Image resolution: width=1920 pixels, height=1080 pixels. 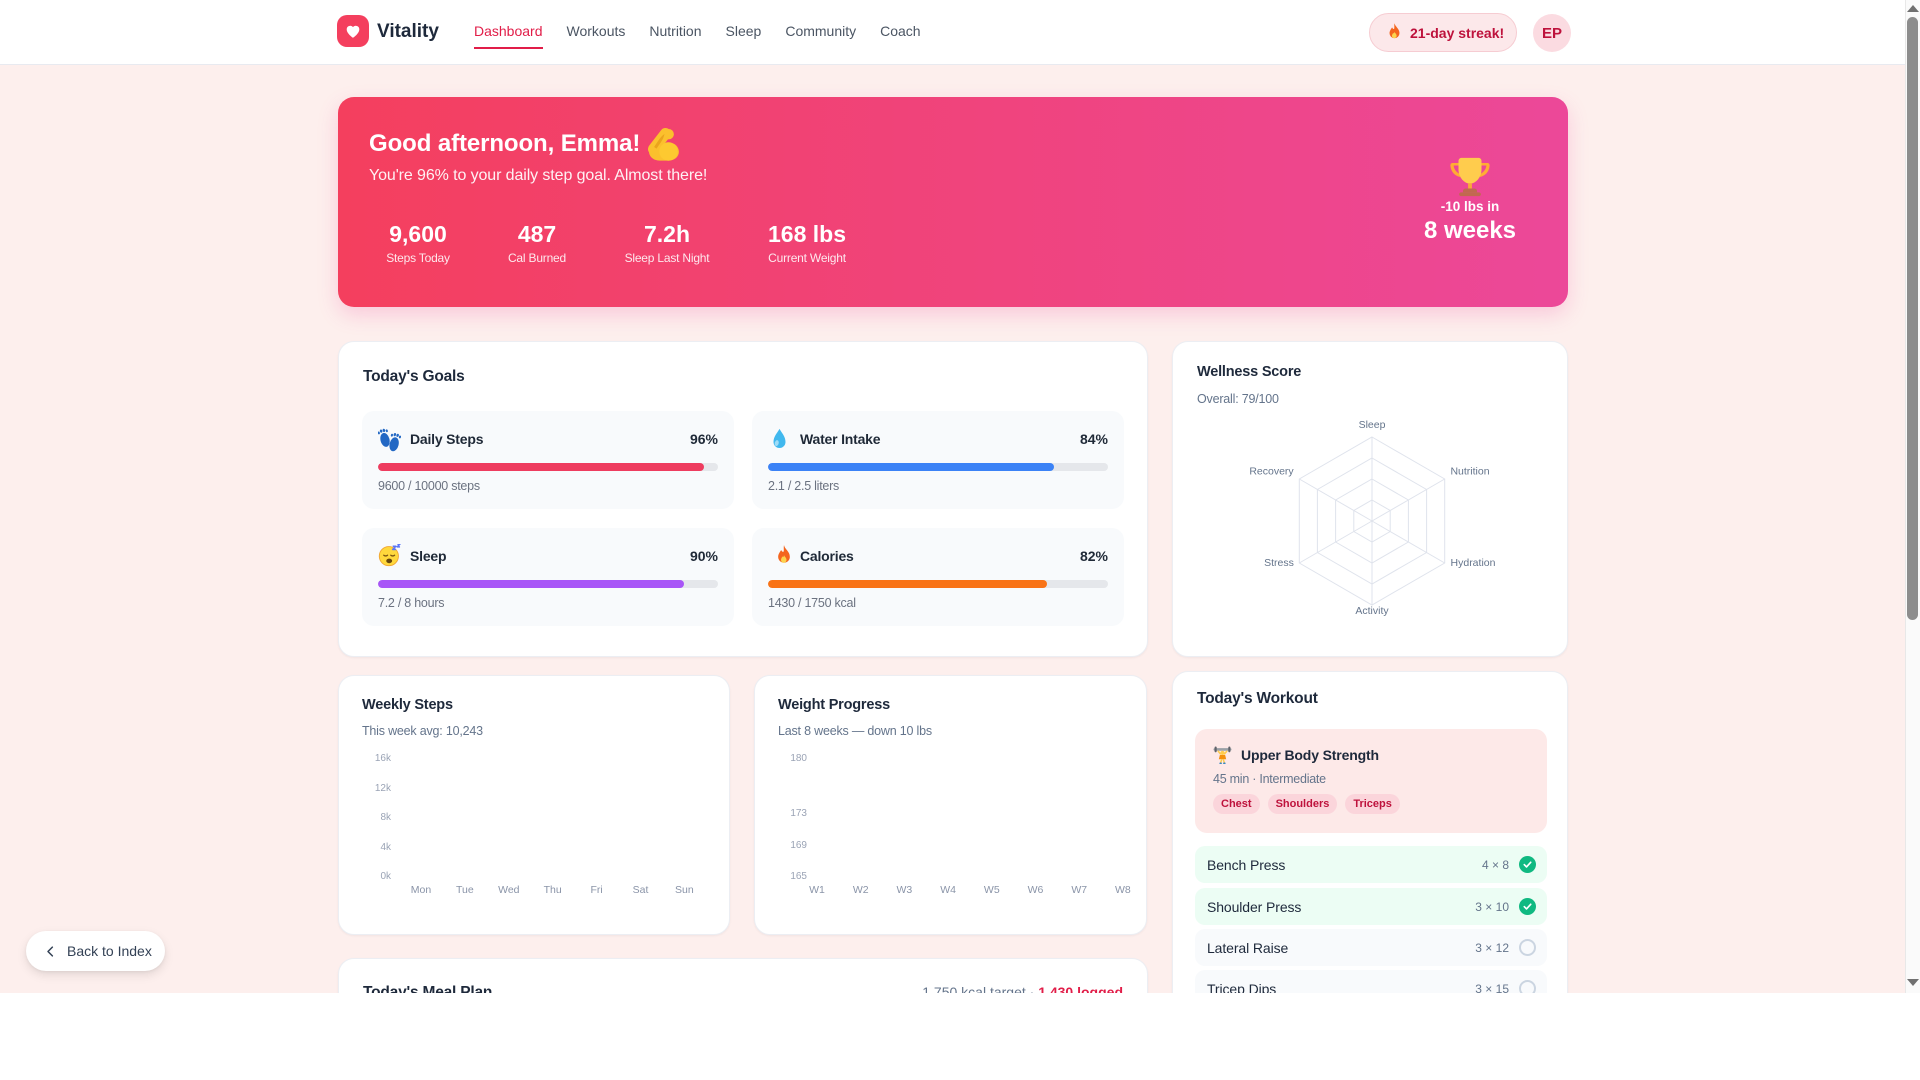 What do you see at coordinates (1279, 563) in the screenshot?
I see `svg-text: Stress` at bounding box center [1279, 563].